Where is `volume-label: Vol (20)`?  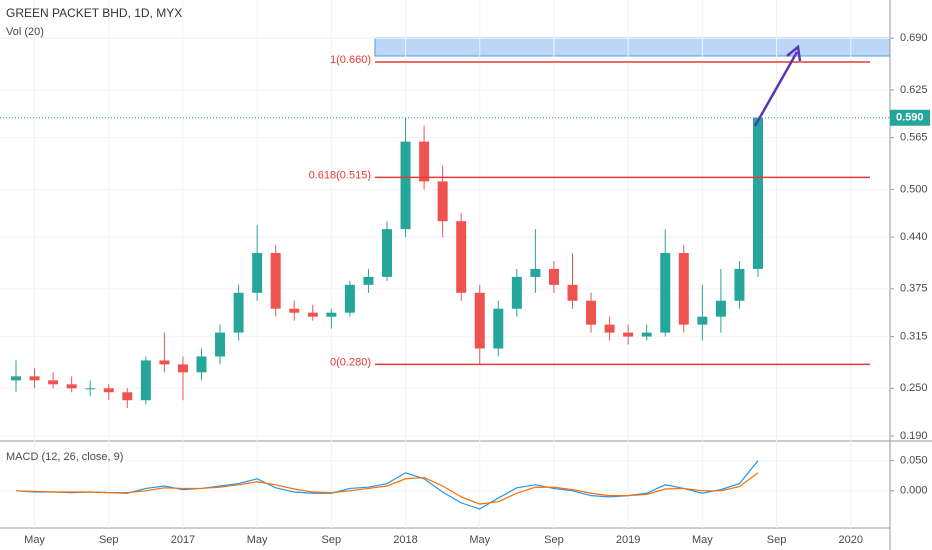 volume-label: Vol (20) is located at coordinates (25, 32).